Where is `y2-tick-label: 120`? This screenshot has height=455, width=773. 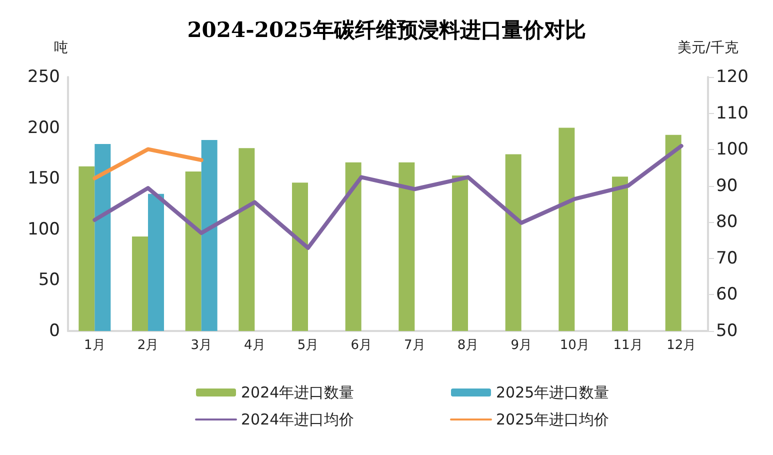 y2-tick-label: 120 is located at coordinates (732, 77).